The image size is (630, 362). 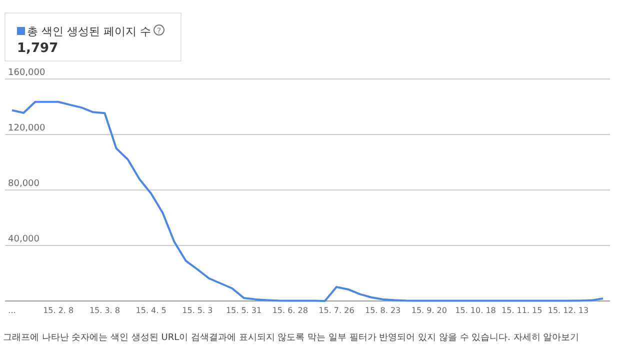 What do you see at coordinates (244, 310) in the screenshot?
I see `x-tick-label: 15. 5. 31` at bounding box center [244, 310].